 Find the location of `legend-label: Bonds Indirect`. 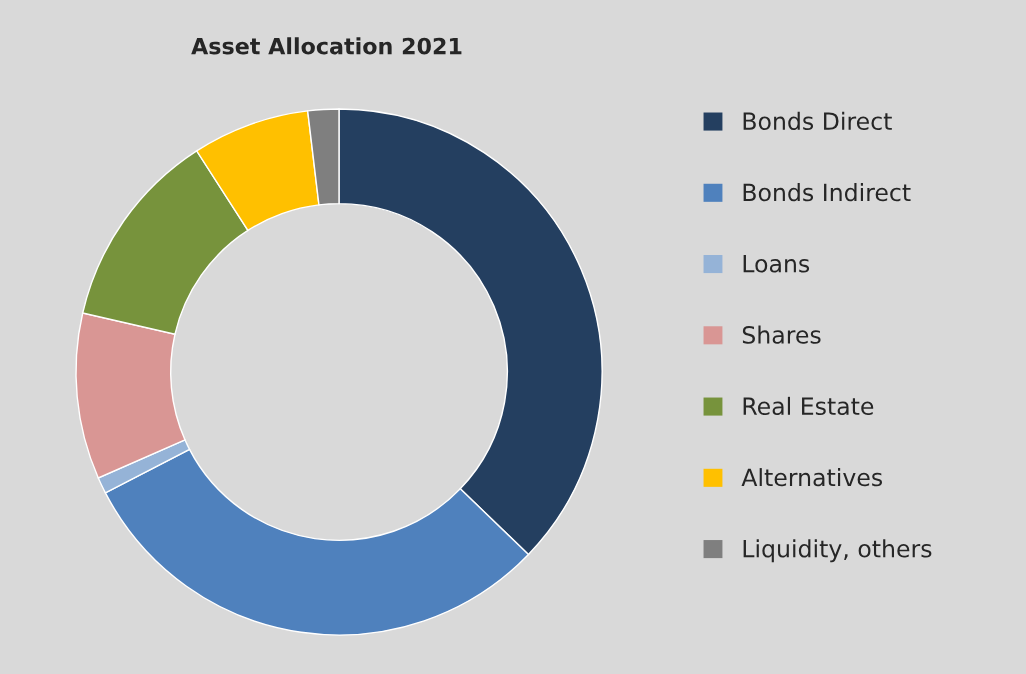

legend-label: Bonds Indirect is located at coordinates (827, 192).